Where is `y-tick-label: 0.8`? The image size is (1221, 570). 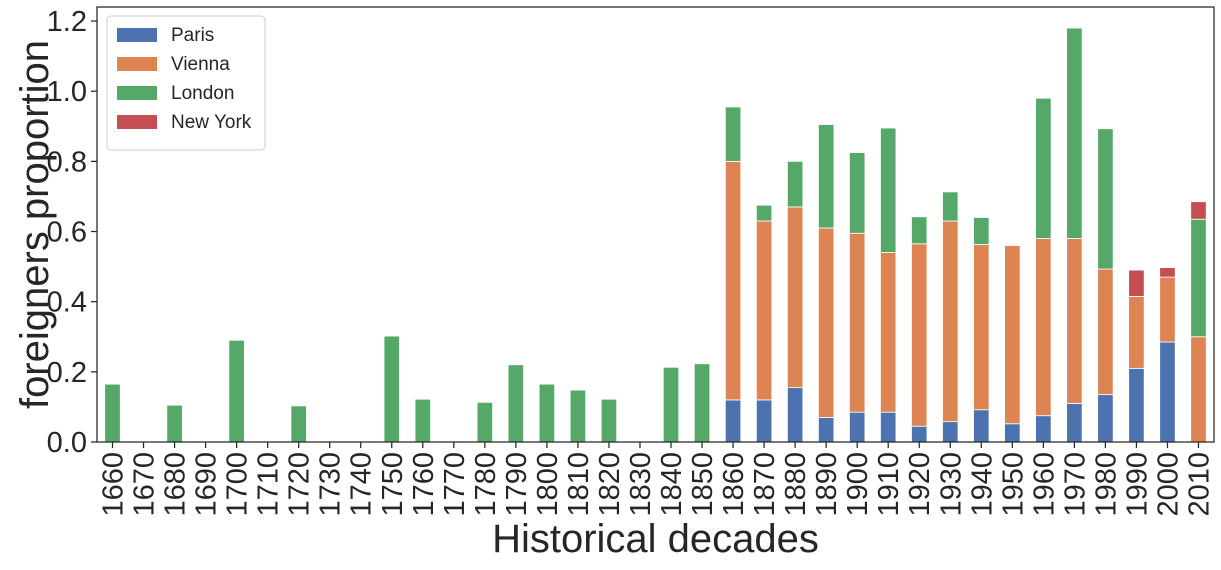
y-tick-label: 0.8 is located at coordinates (67, 162).